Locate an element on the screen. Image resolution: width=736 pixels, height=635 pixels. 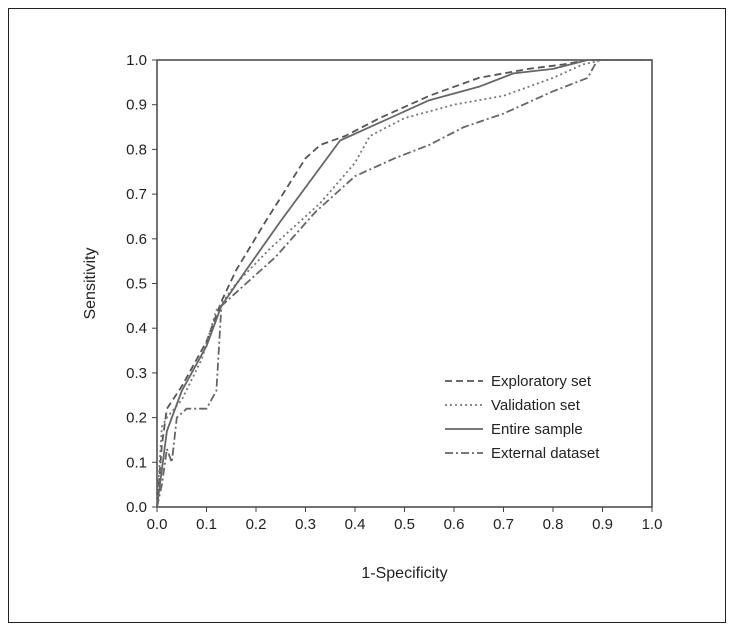
x-tick-label: 0.0 is located at coordinates (157, 524).